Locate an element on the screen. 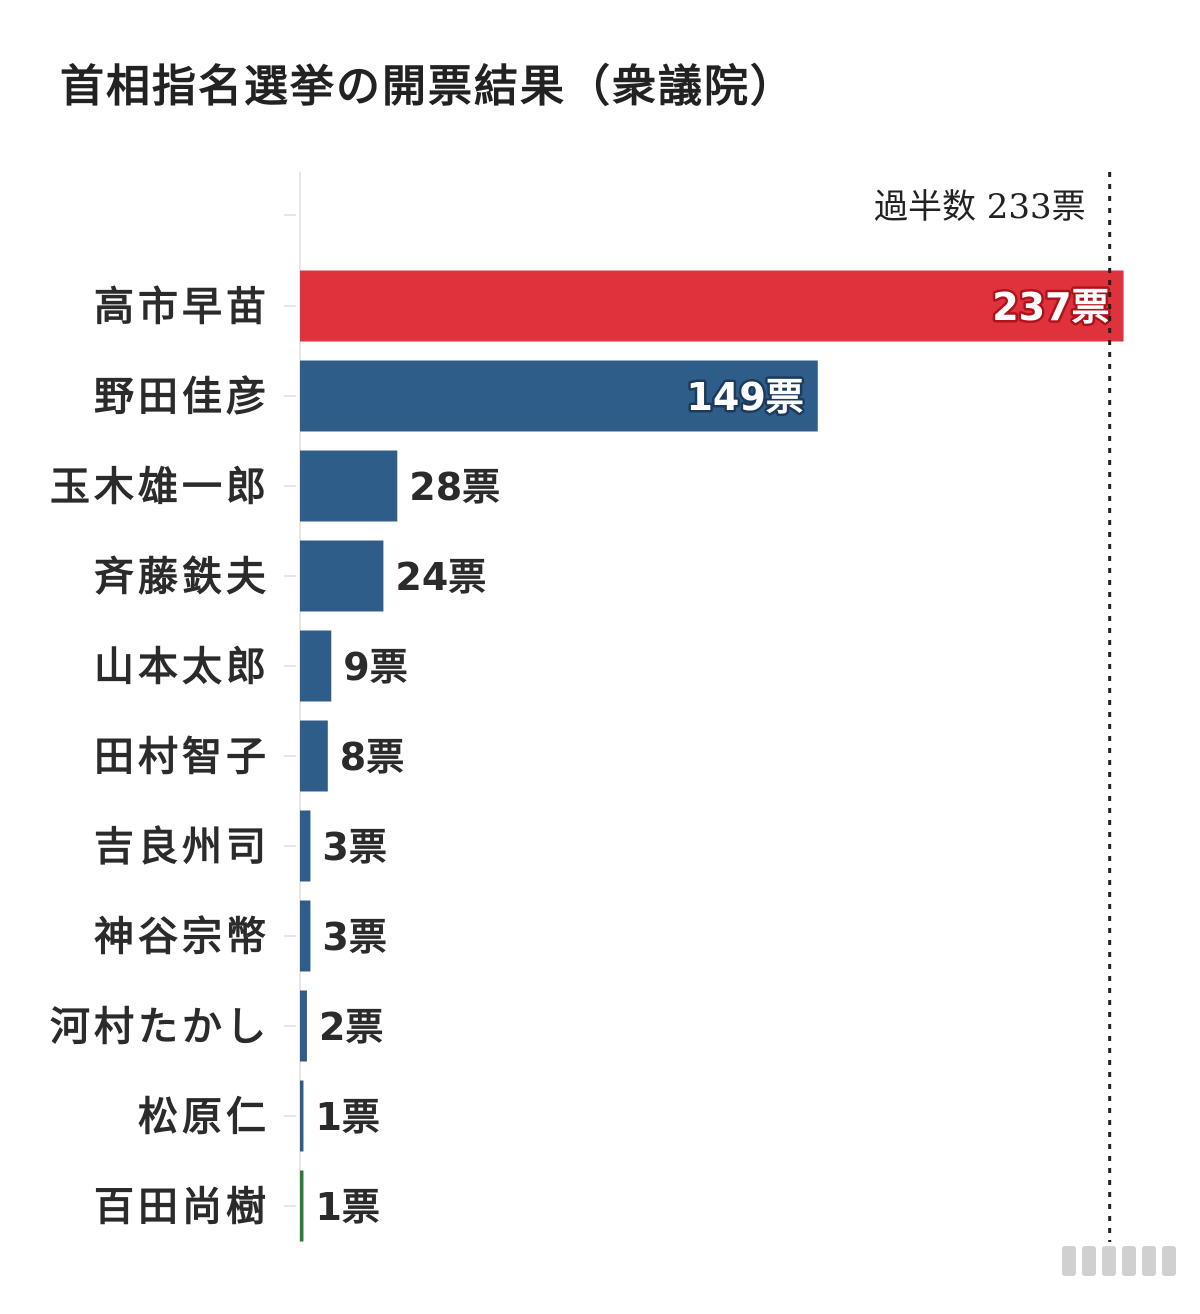 The width and height of the screenshot is (1200, 1314). category-label: 神谷宗幣 is located at coordinates (182, 936).